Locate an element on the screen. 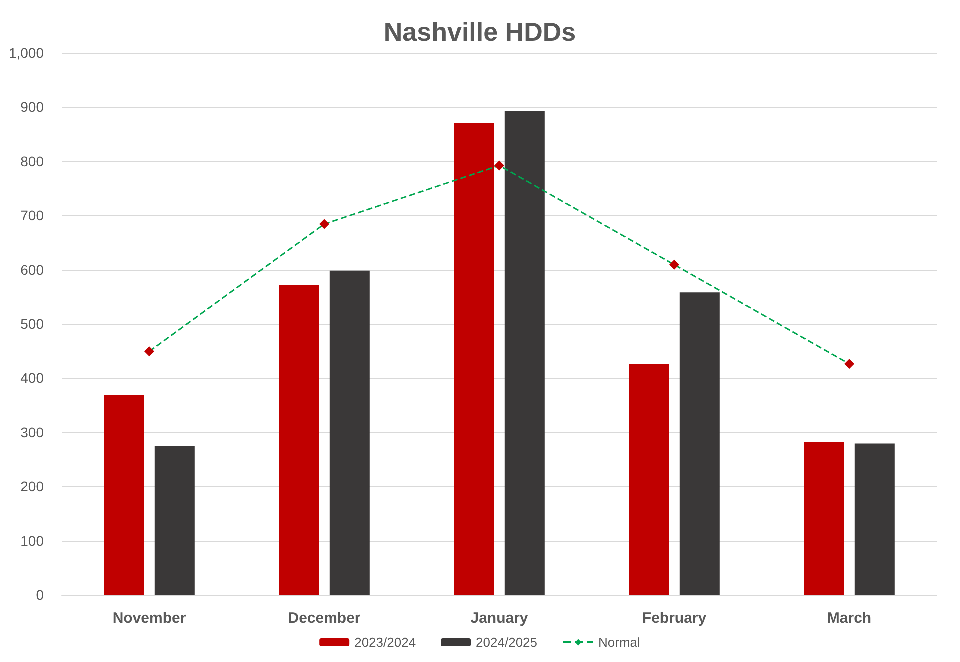  x-tick-label: January is located at coordinates (499, 618).